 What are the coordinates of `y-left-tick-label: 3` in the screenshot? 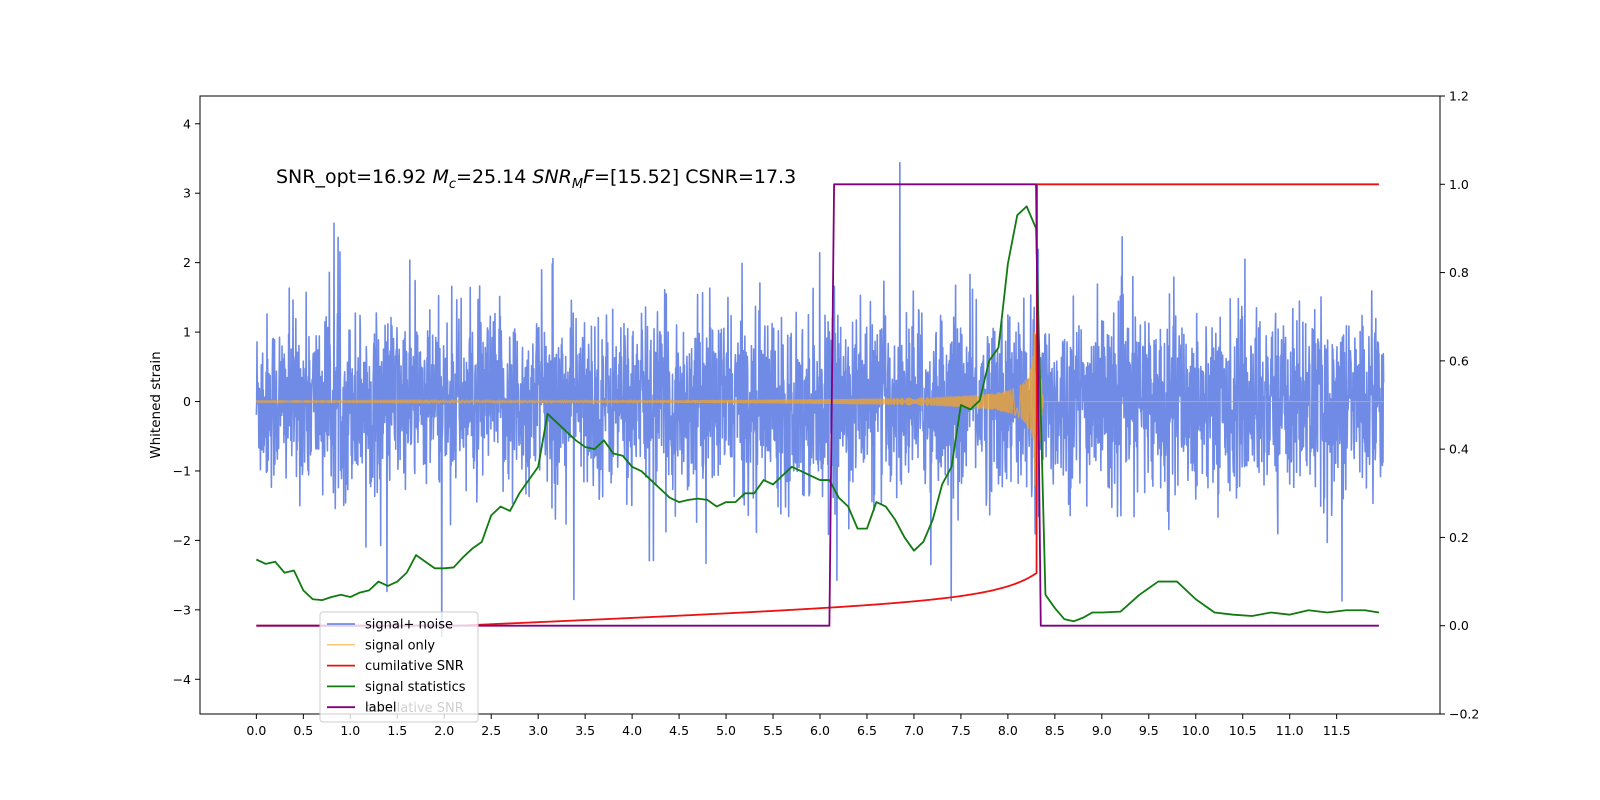 It's located at (187, 193).